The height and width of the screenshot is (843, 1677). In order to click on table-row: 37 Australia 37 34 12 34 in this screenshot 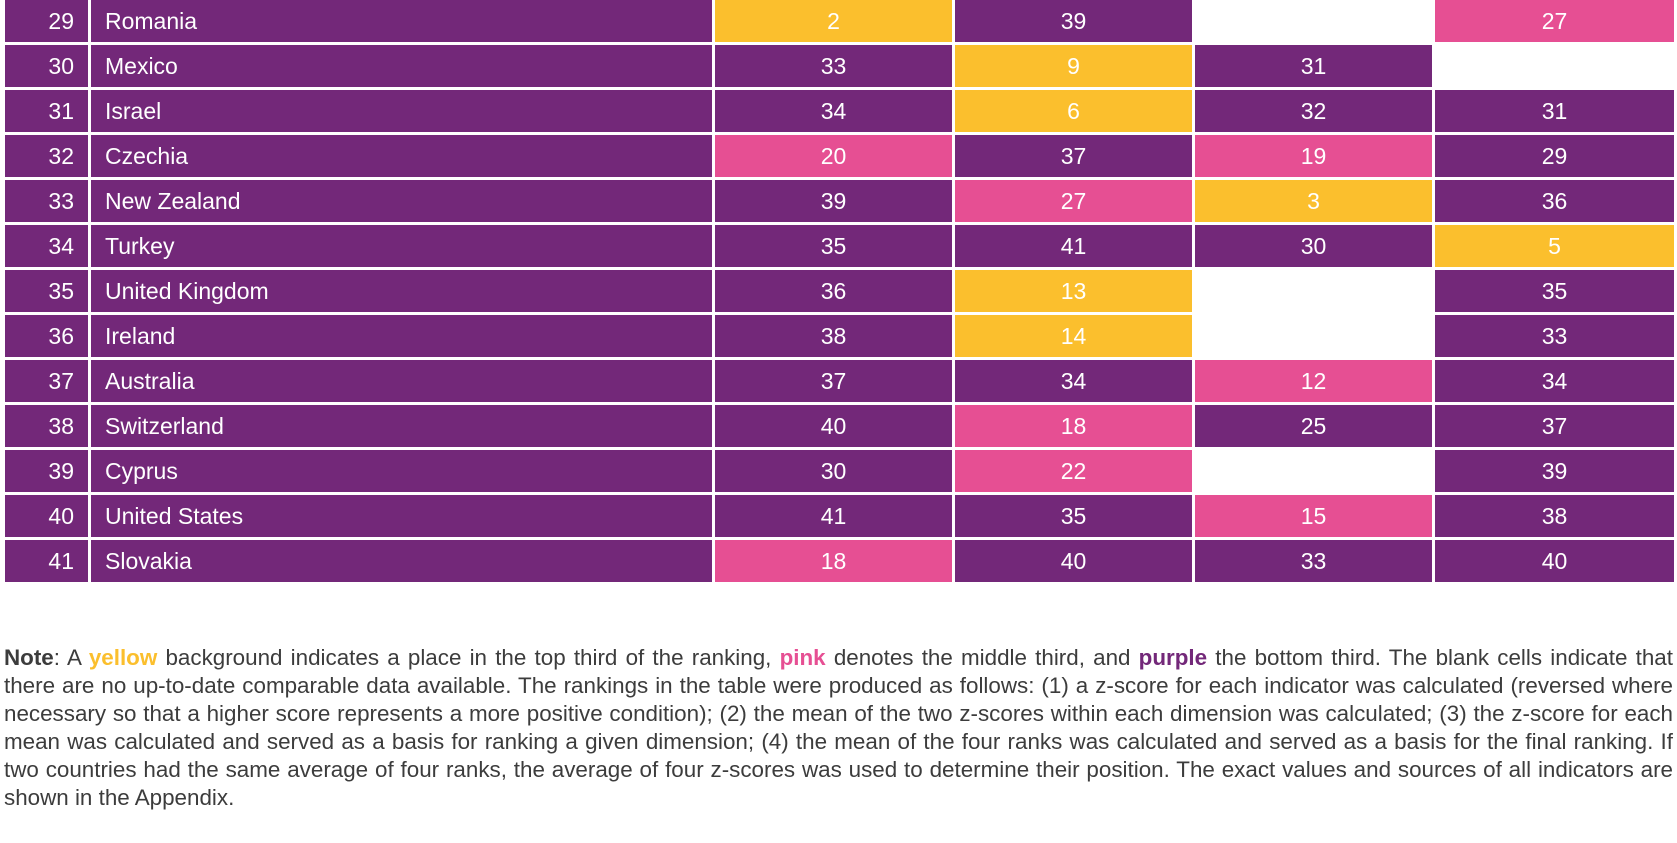, I will do `click(839, 382)`.